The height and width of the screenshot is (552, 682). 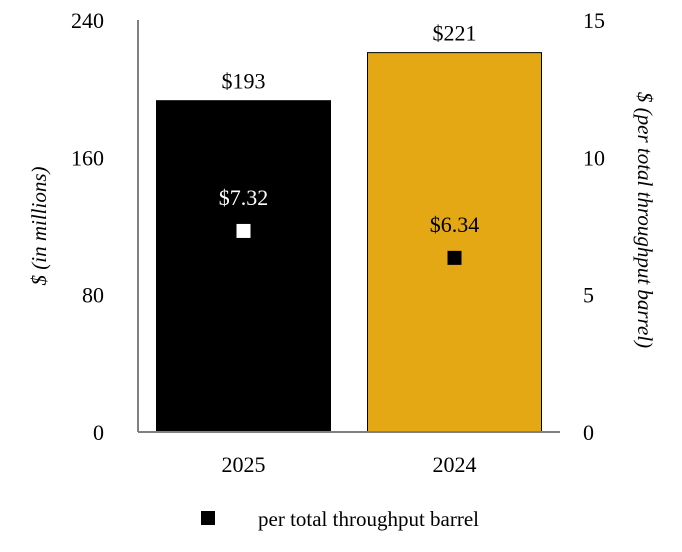 I want to click on left-tick-0: 0, so click(x=98, y=432).